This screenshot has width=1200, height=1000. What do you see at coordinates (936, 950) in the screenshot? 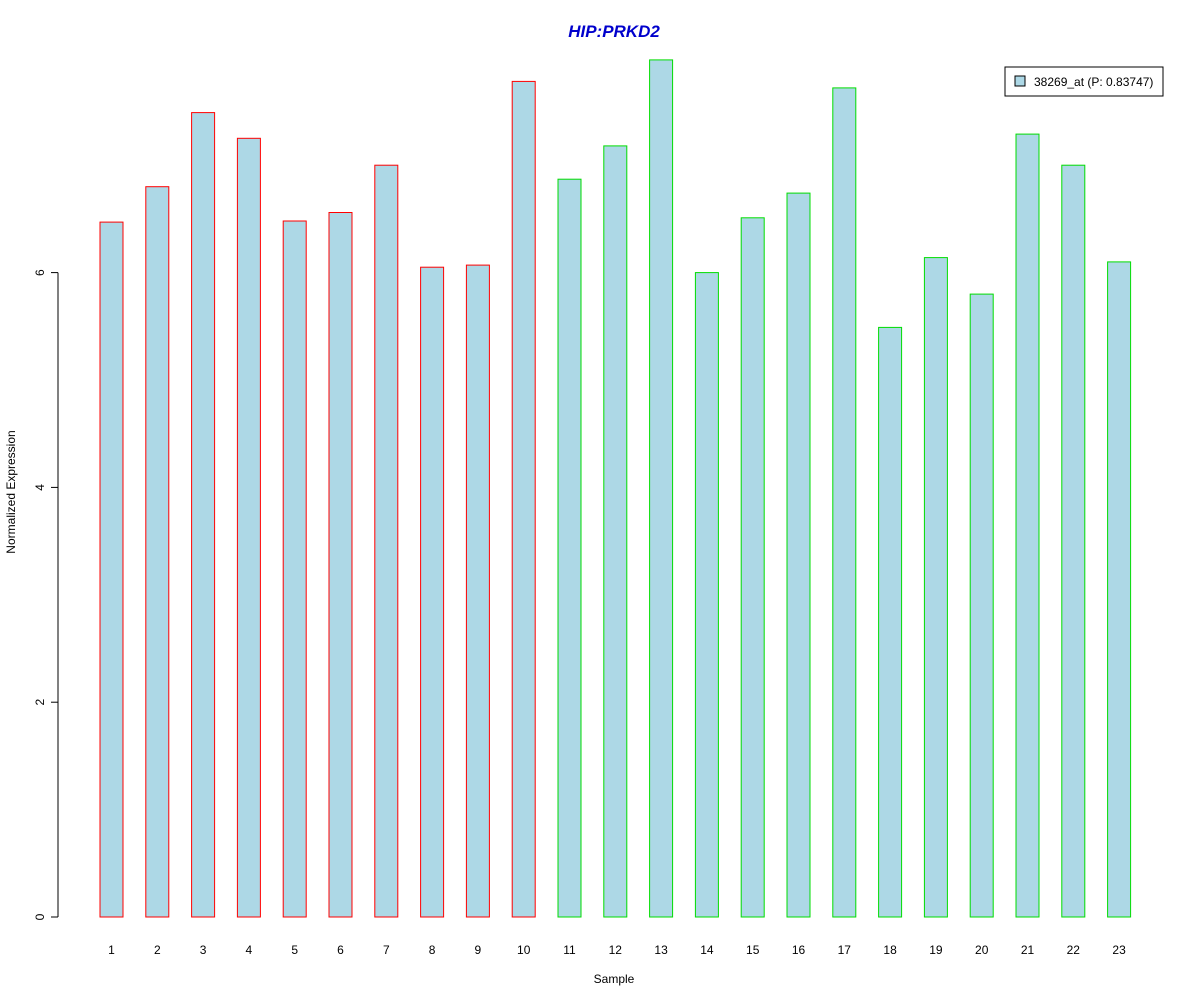
I see `x-tick-label: 19` at bounding box center [936, 950].